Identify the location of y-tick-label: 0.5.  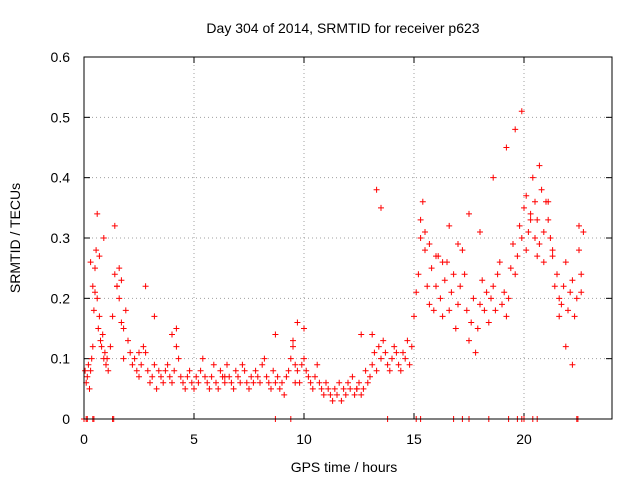
(61, 117).